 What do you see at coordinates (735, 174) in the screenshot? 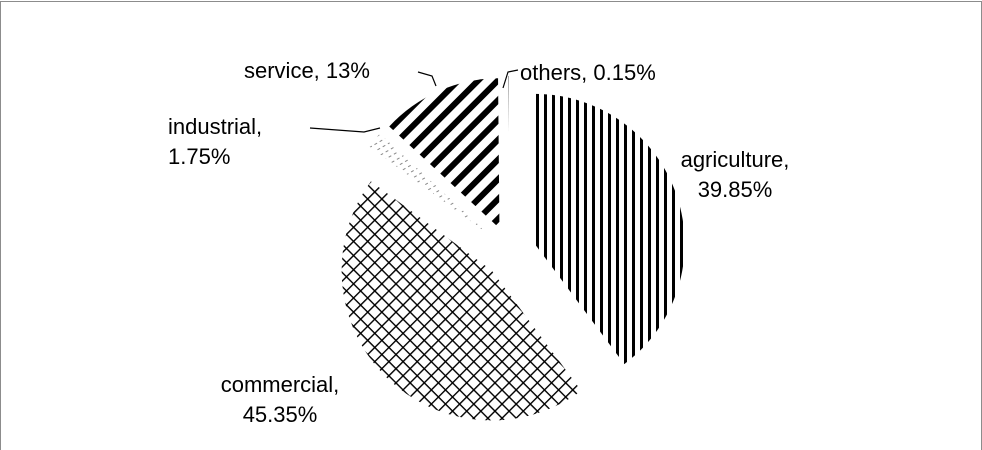
I see `data-label: agriculture, 39.85%` at bounding box center [735, 174].